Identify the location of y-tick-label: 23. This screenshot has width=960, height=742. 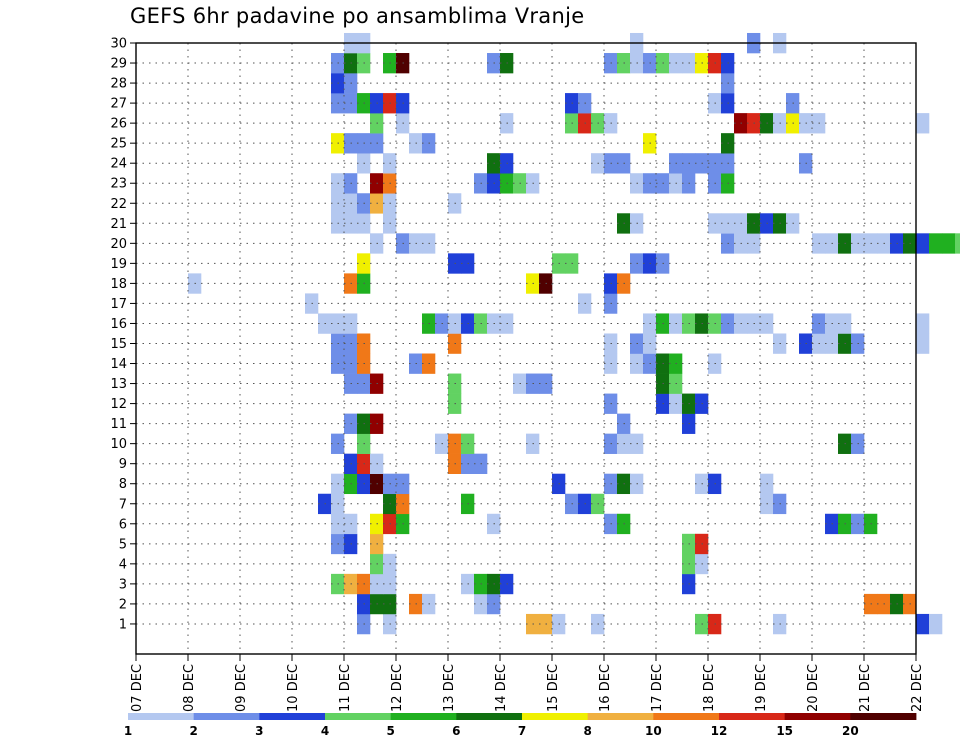
(118, 184).